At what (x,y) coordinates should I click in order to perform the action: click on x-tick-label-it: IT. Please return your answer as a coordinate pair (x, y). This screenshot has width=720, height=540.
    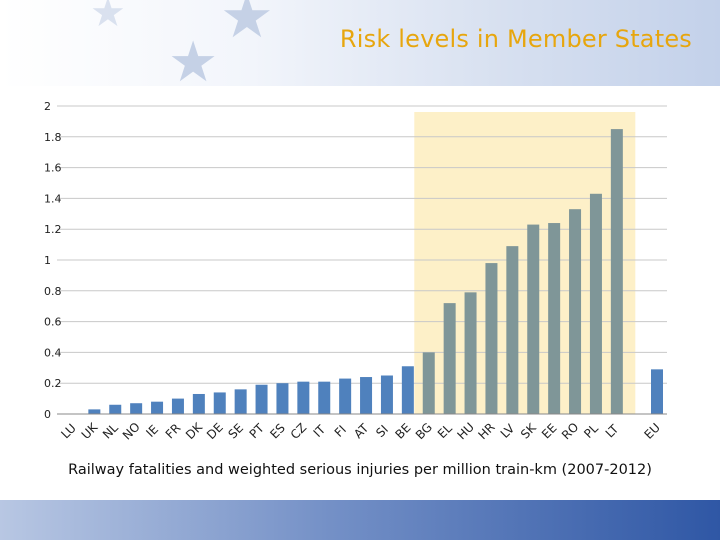
    Looking at the image, I should click on (320, 431).